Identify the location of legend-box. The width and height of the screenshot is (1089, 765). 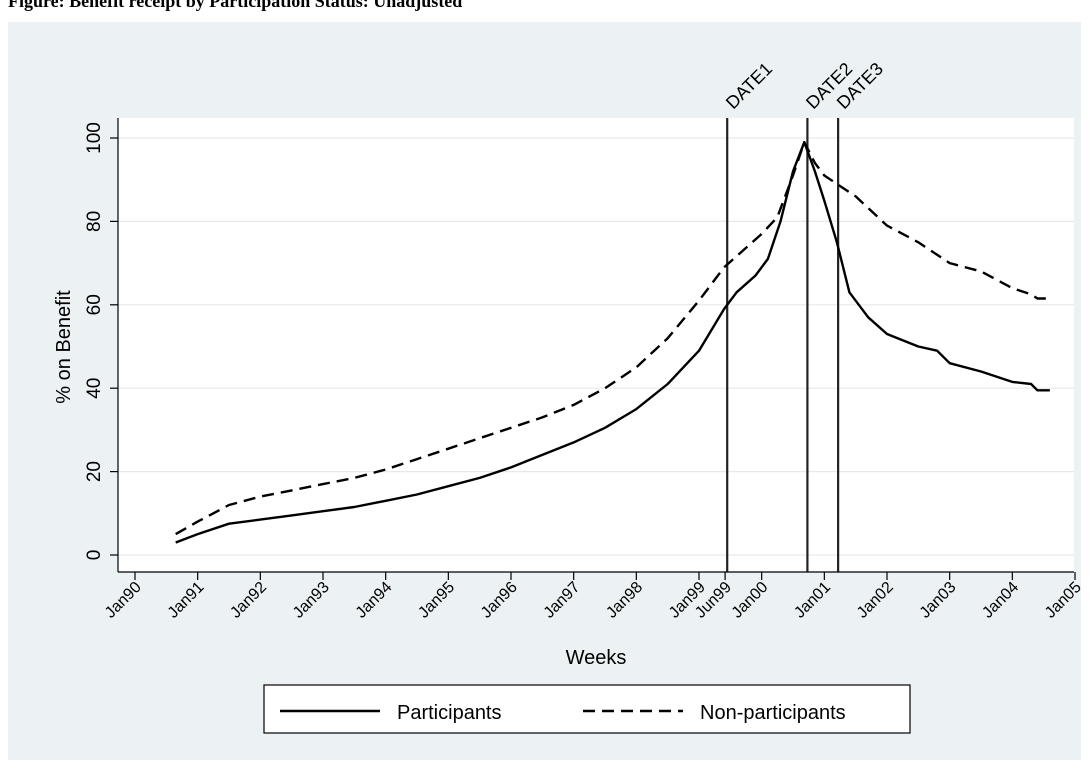
(587, 709).